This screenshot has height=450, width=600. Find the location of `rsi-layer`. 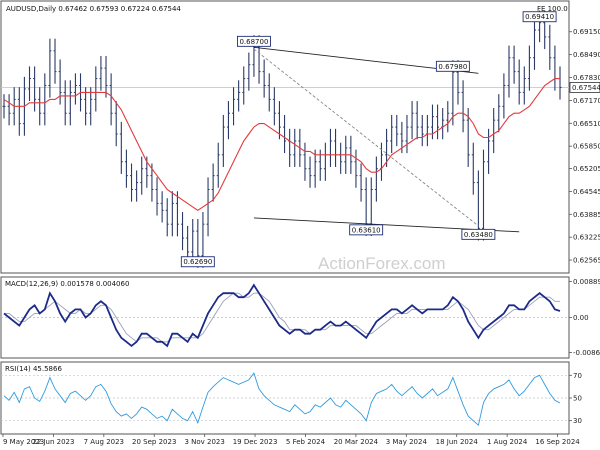

rsi-layer is located at coordinates (285, 399).